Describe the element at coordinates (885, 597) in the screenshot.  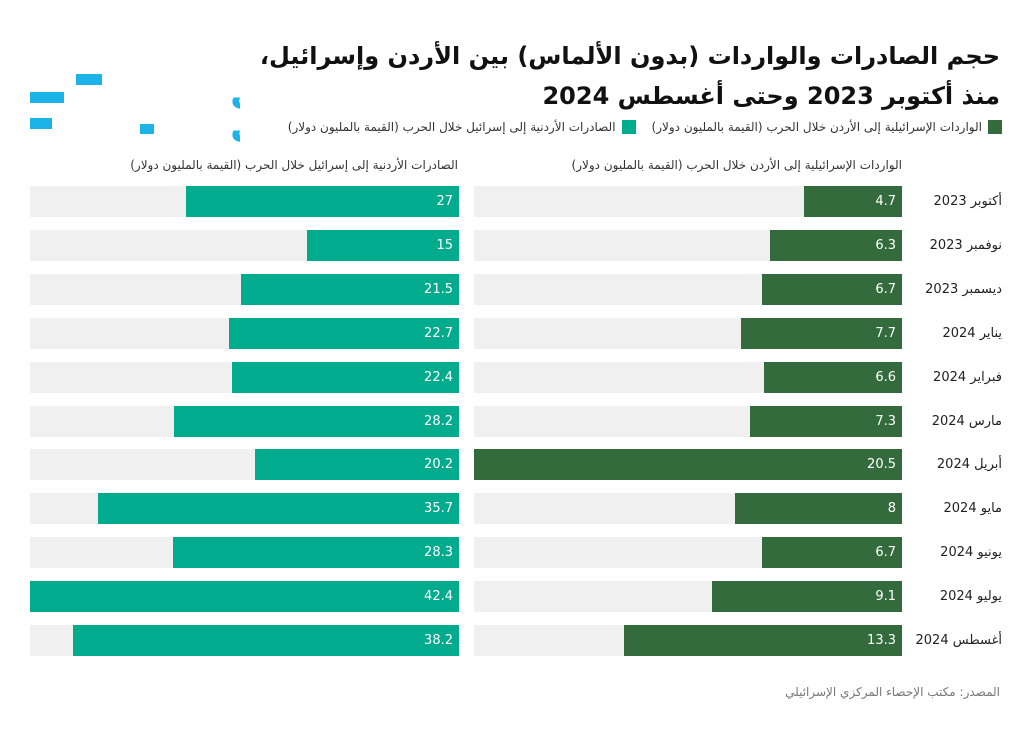
I see `imports-value-label: 9.1` at that location.